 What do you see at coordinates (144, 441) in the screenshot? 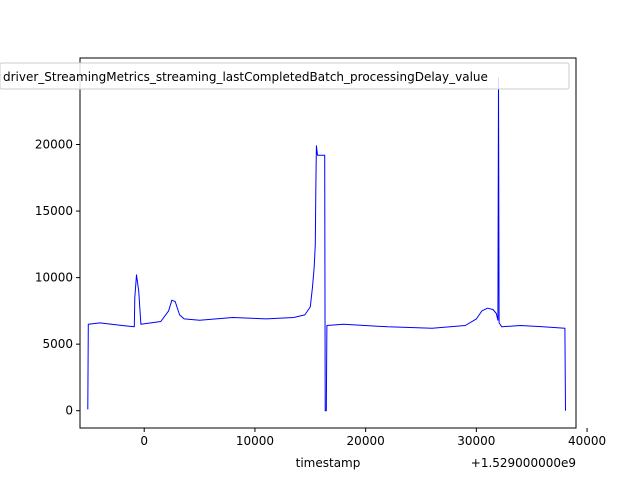
I see `x-tick-label: 0` at bounding box center [144, 441].